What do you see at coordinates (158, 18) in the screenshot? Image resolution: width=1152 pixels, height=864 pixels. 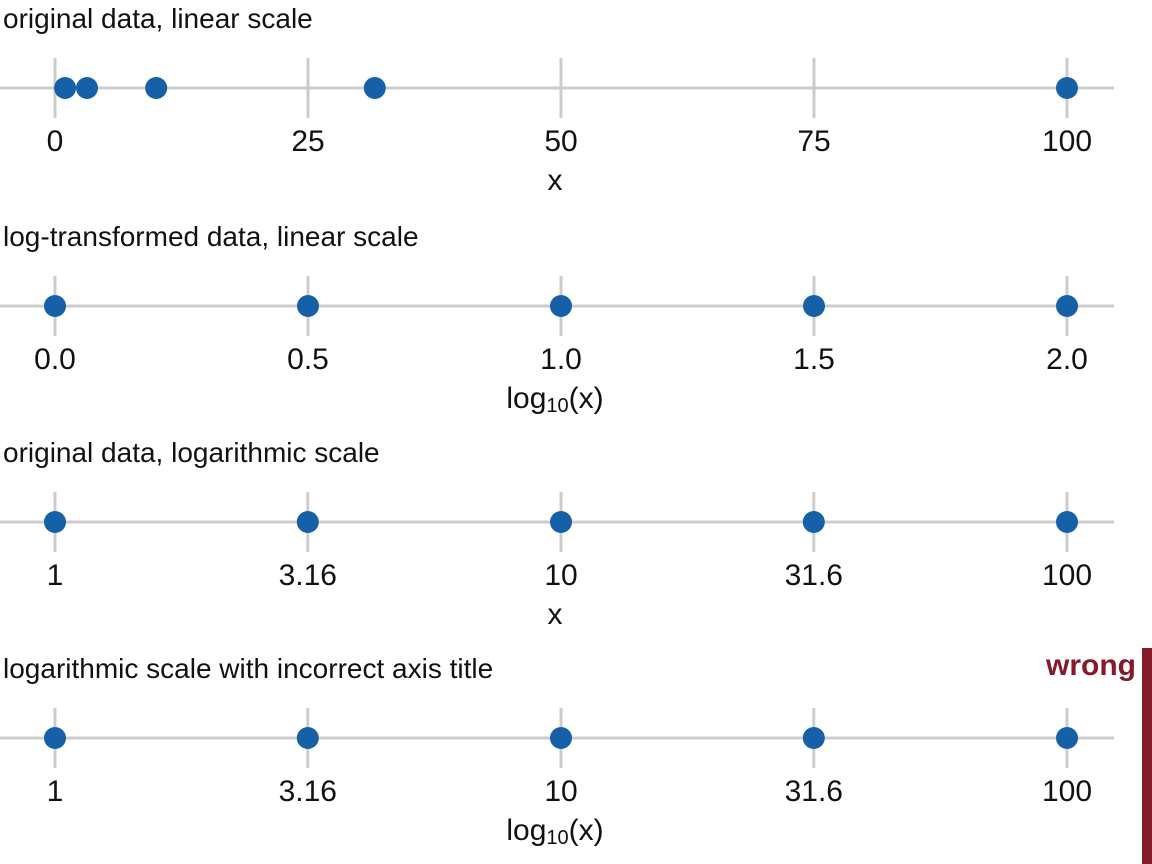 I see `panel-title: original data, linear scale` at bounding box center [158, 18].